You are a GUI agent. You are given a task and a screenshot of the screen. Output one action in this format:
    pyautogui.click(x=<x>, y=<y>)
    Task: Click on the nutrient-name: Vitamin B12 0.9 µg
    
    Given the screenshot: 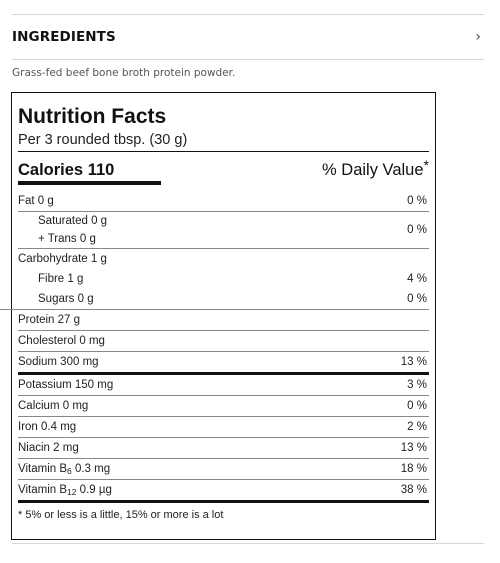 What is the action you would take?
    pyautogui.click(x=65, y=490)
    